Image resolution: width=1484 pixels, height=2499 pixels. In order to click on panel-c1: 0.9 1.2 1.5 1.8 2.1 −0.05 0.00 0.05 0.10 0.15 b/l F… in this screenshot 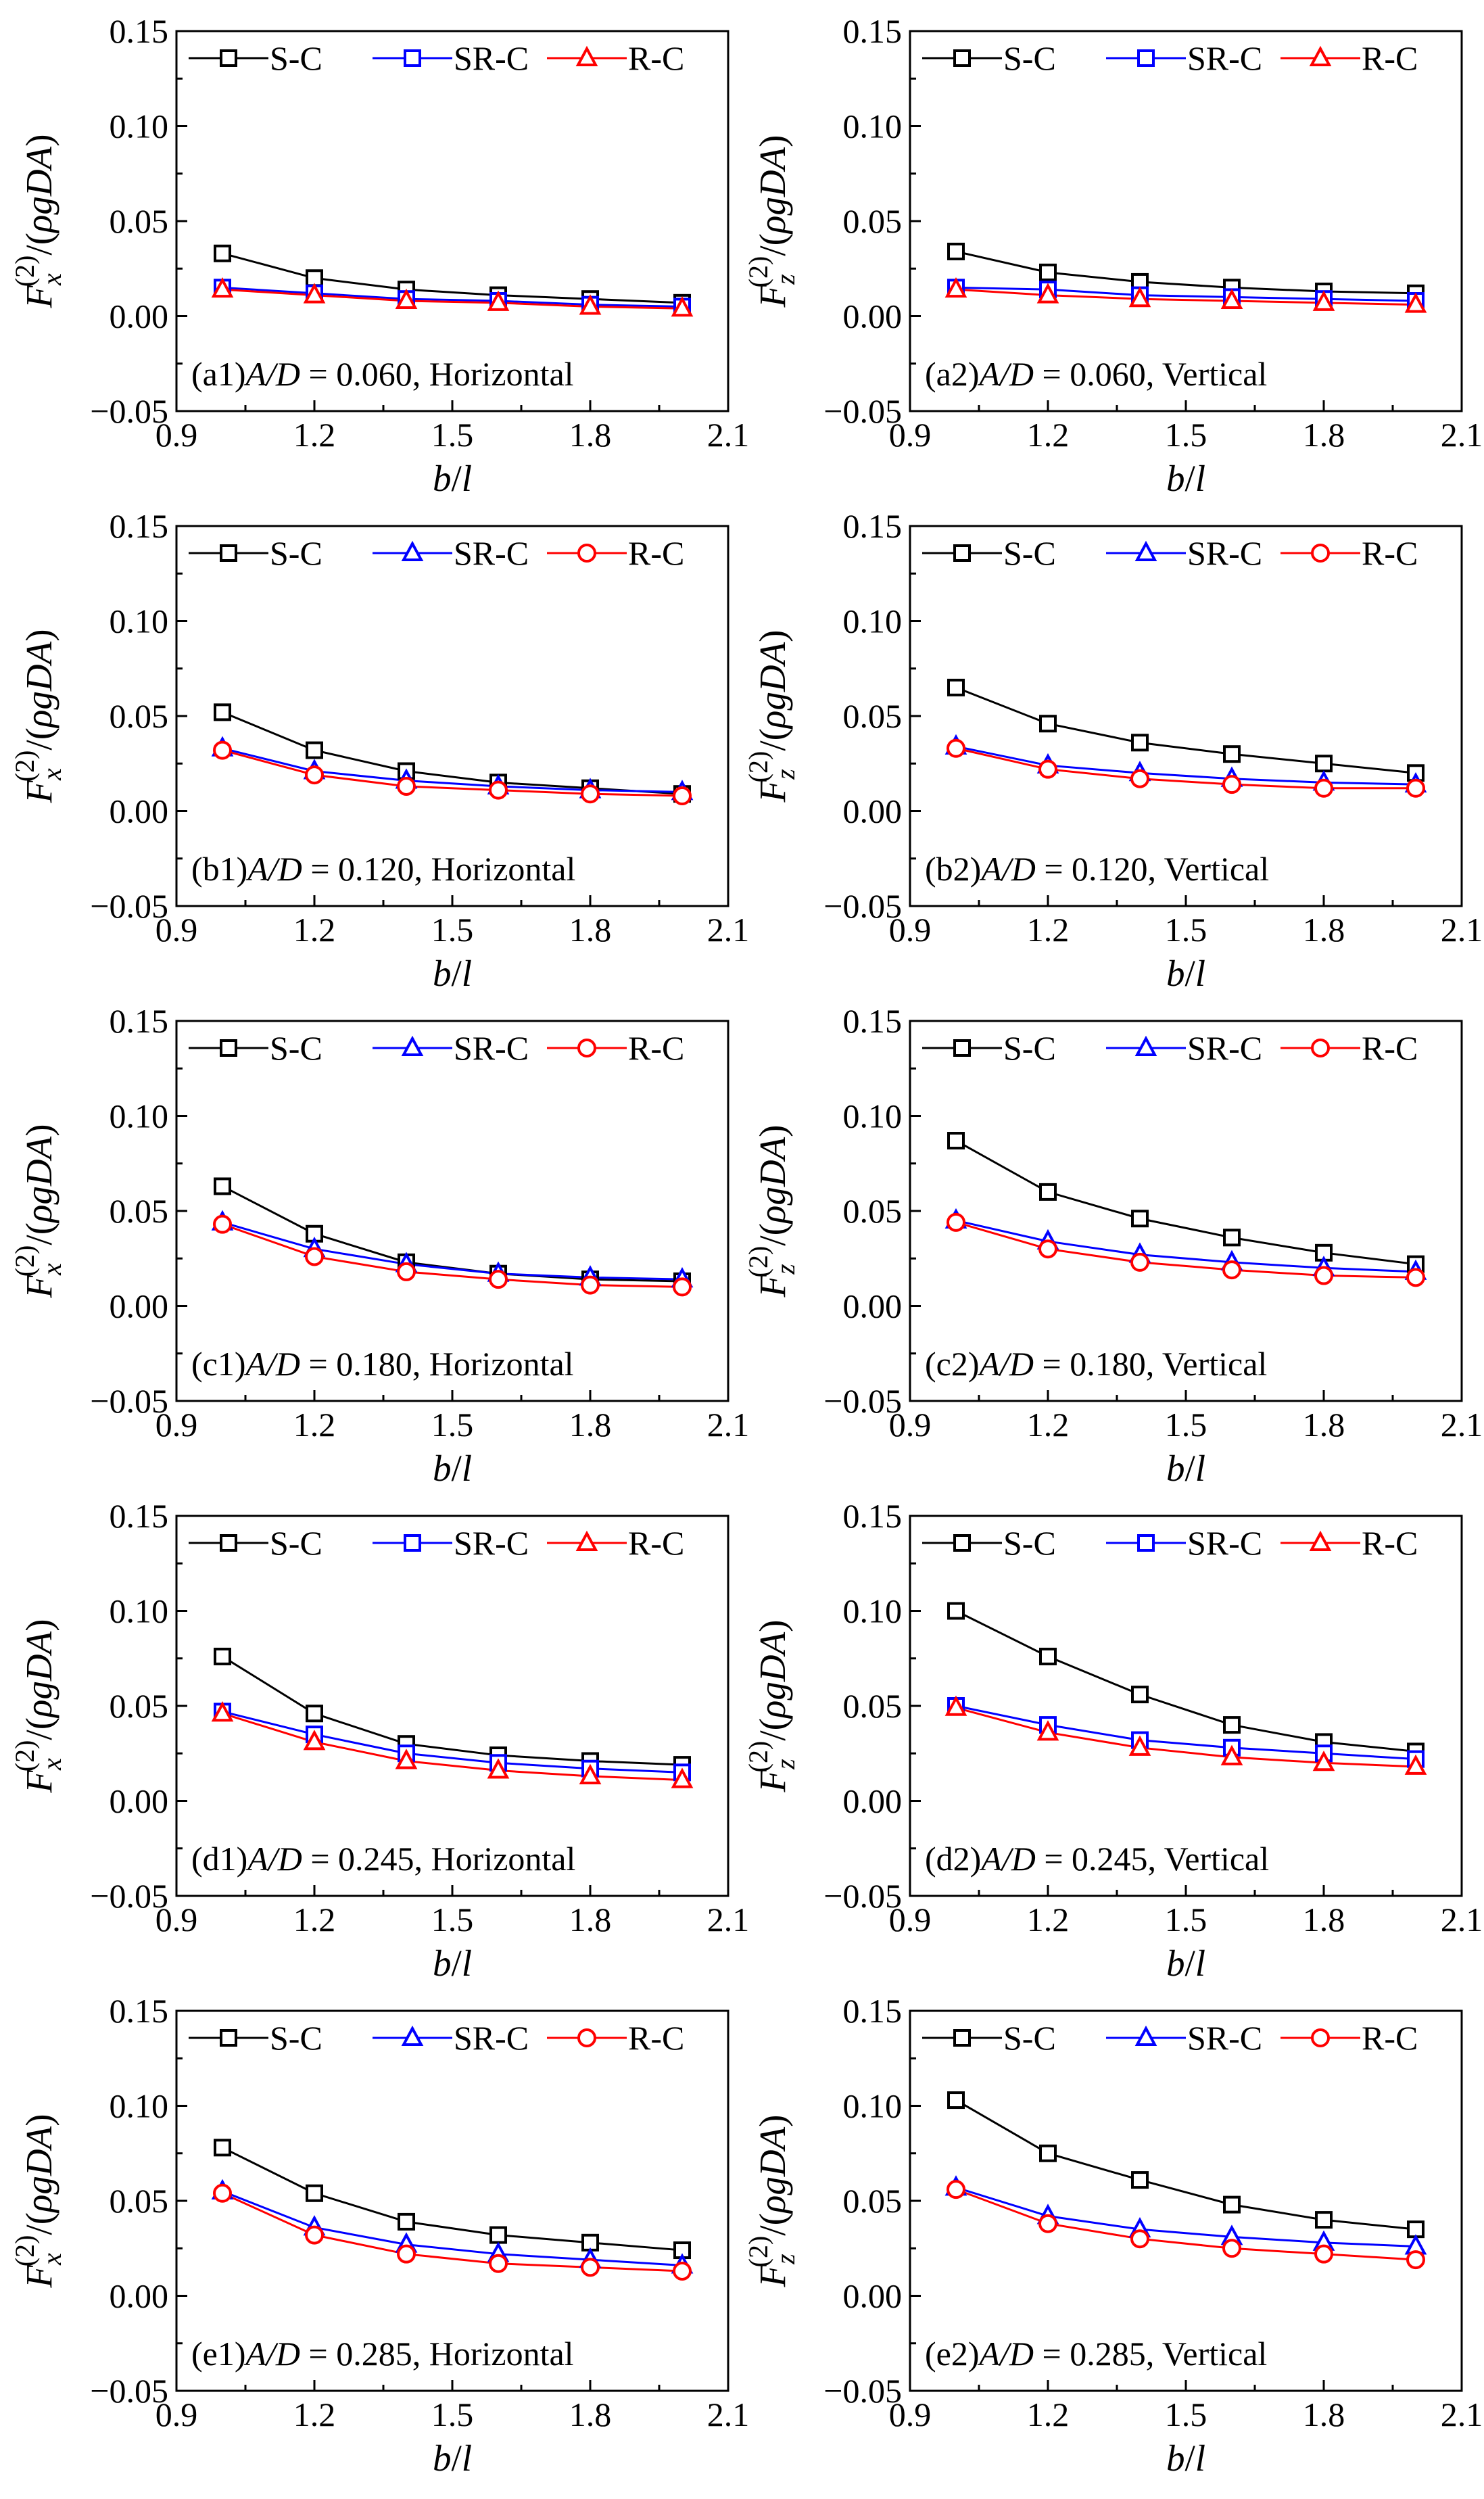, I will do `click(379, 1245)`.